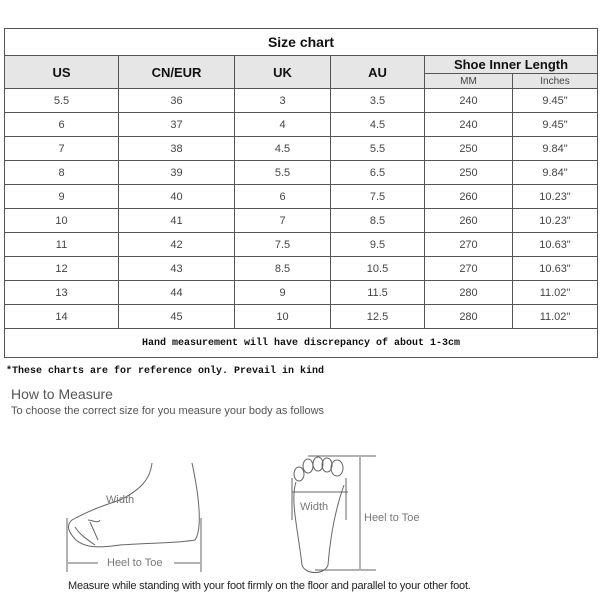 This screenshot has height=600, width=600. I want to click on table-cell: 9.45", so click(555, 100).